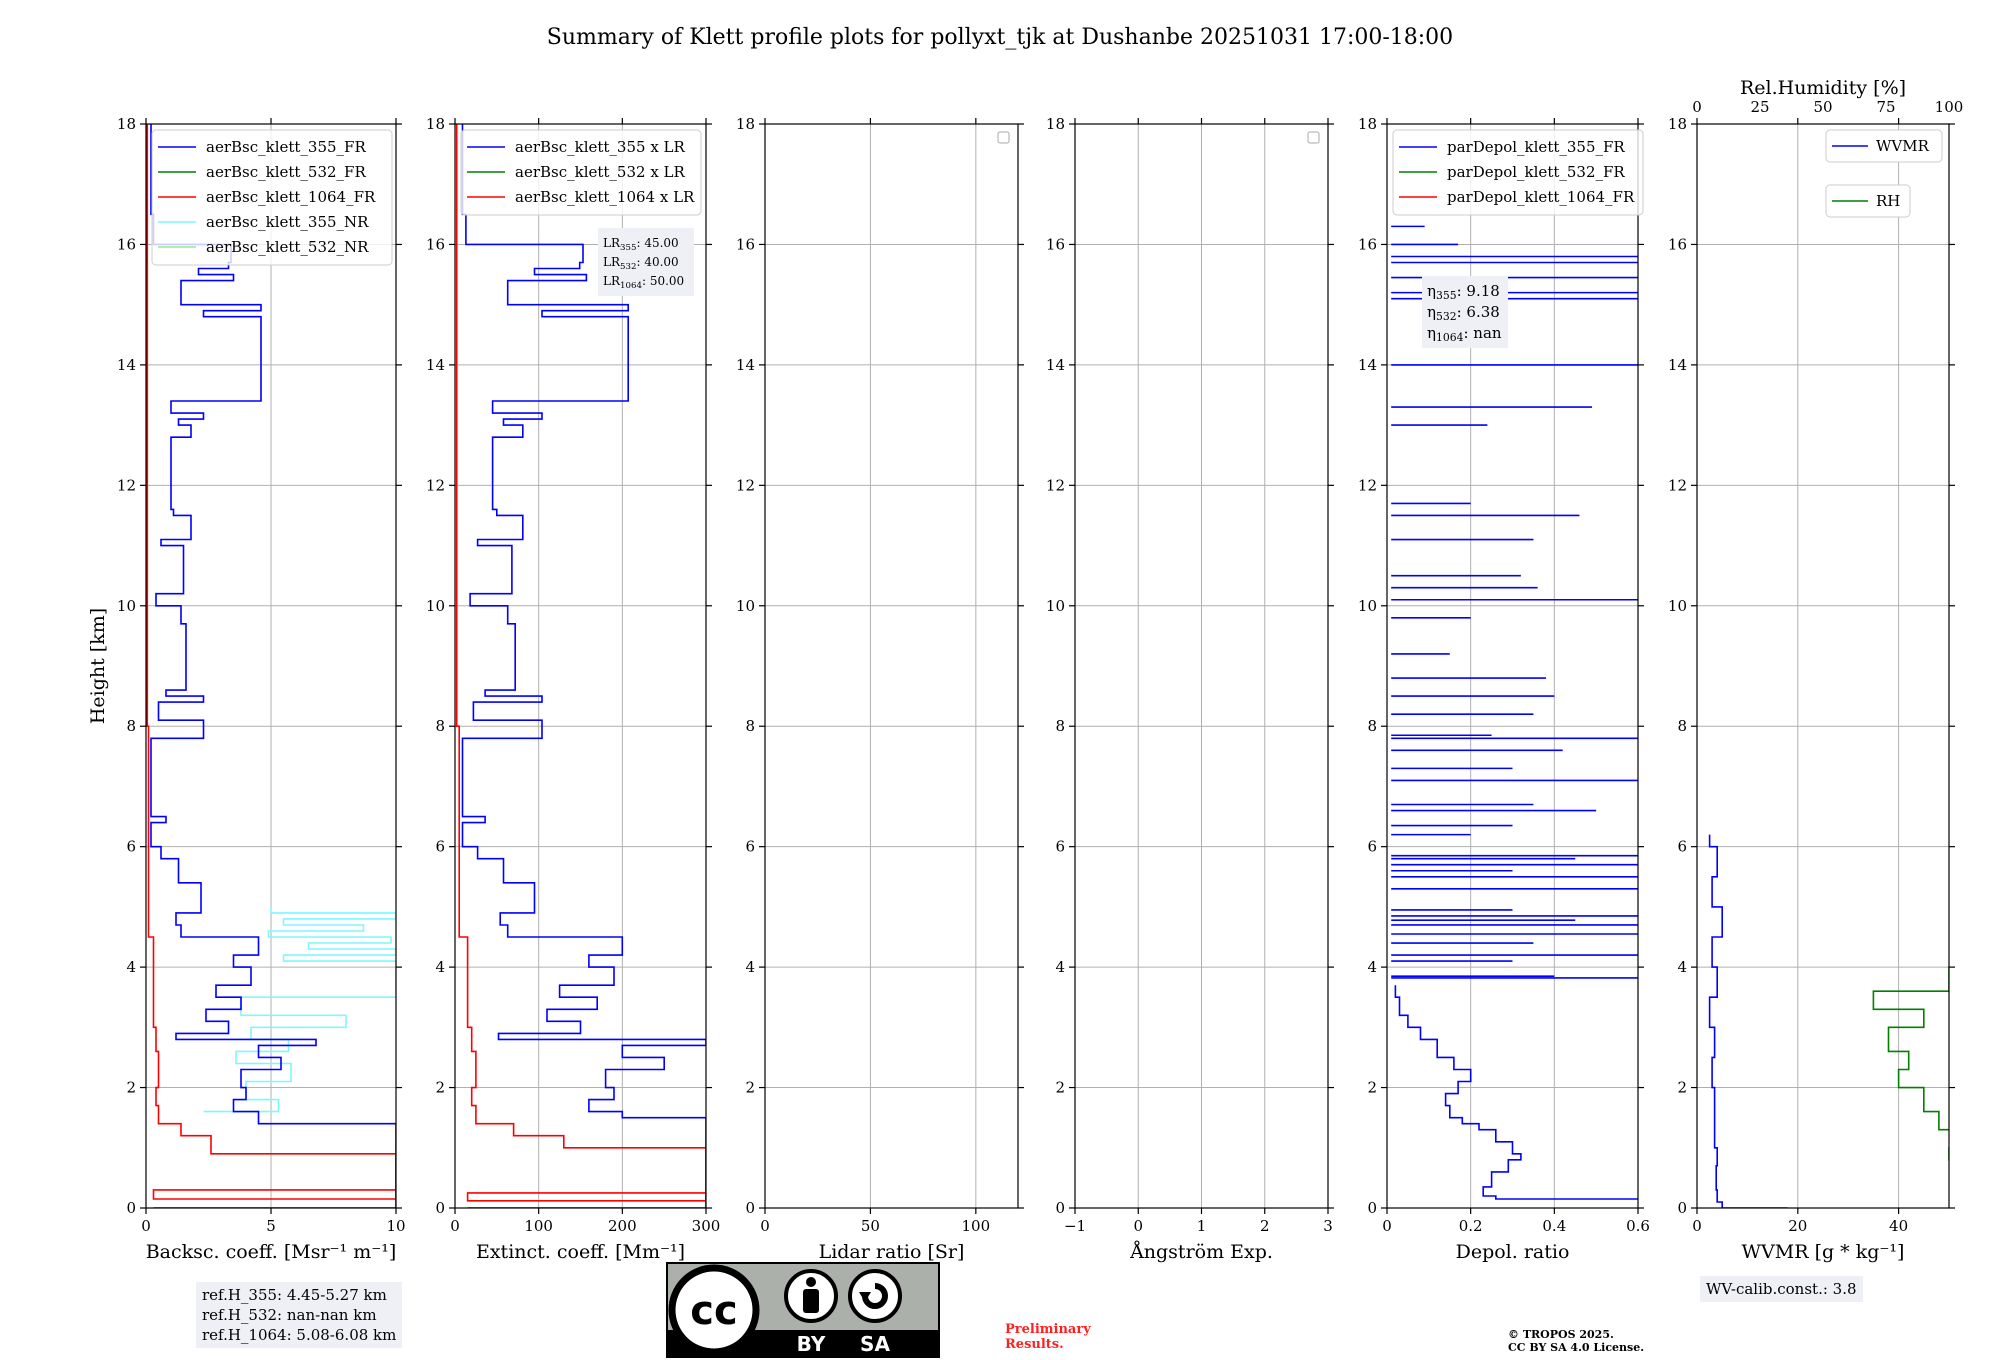 The image size is (2000, 1360). Describe the element at coordinates (641, 244) in the screenshot. I see `lr-355: LR355: 45.00` at that location.